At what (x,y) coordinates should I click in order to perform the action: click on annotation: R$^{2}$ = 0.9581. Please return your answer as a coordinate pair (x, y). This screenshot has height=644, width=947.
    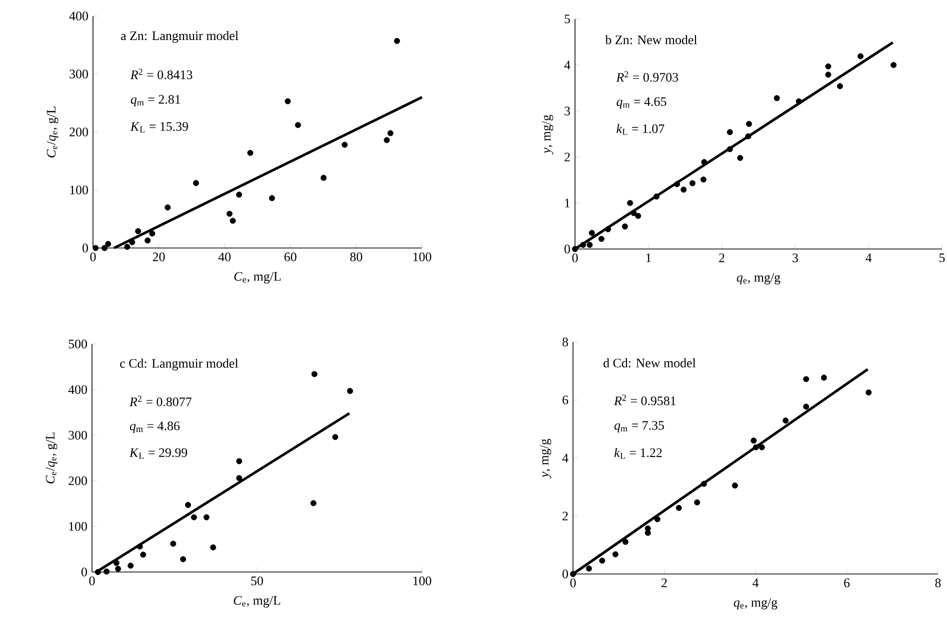
    Looking at the image, I should click on (645, 400).